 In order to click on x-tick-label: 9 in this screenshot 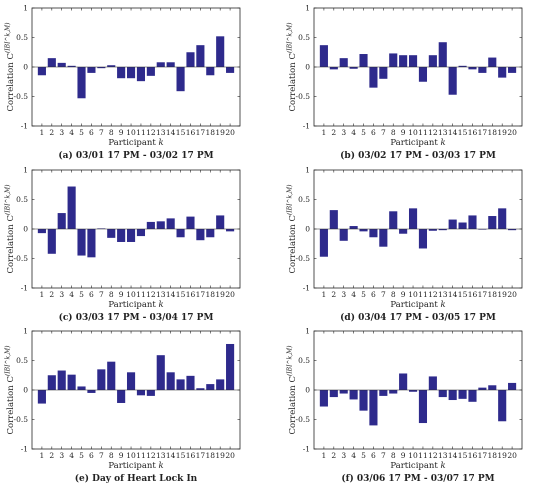, I will do `click(403, 455)`.